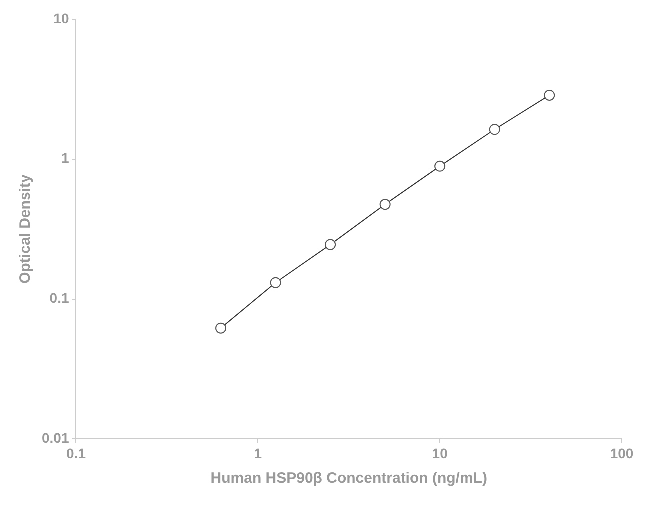 This screenshot has width=650, height=505. Describe the element at coordinates (440, 453) in the screenshot. I see `x-tick-label: 10` at that location.